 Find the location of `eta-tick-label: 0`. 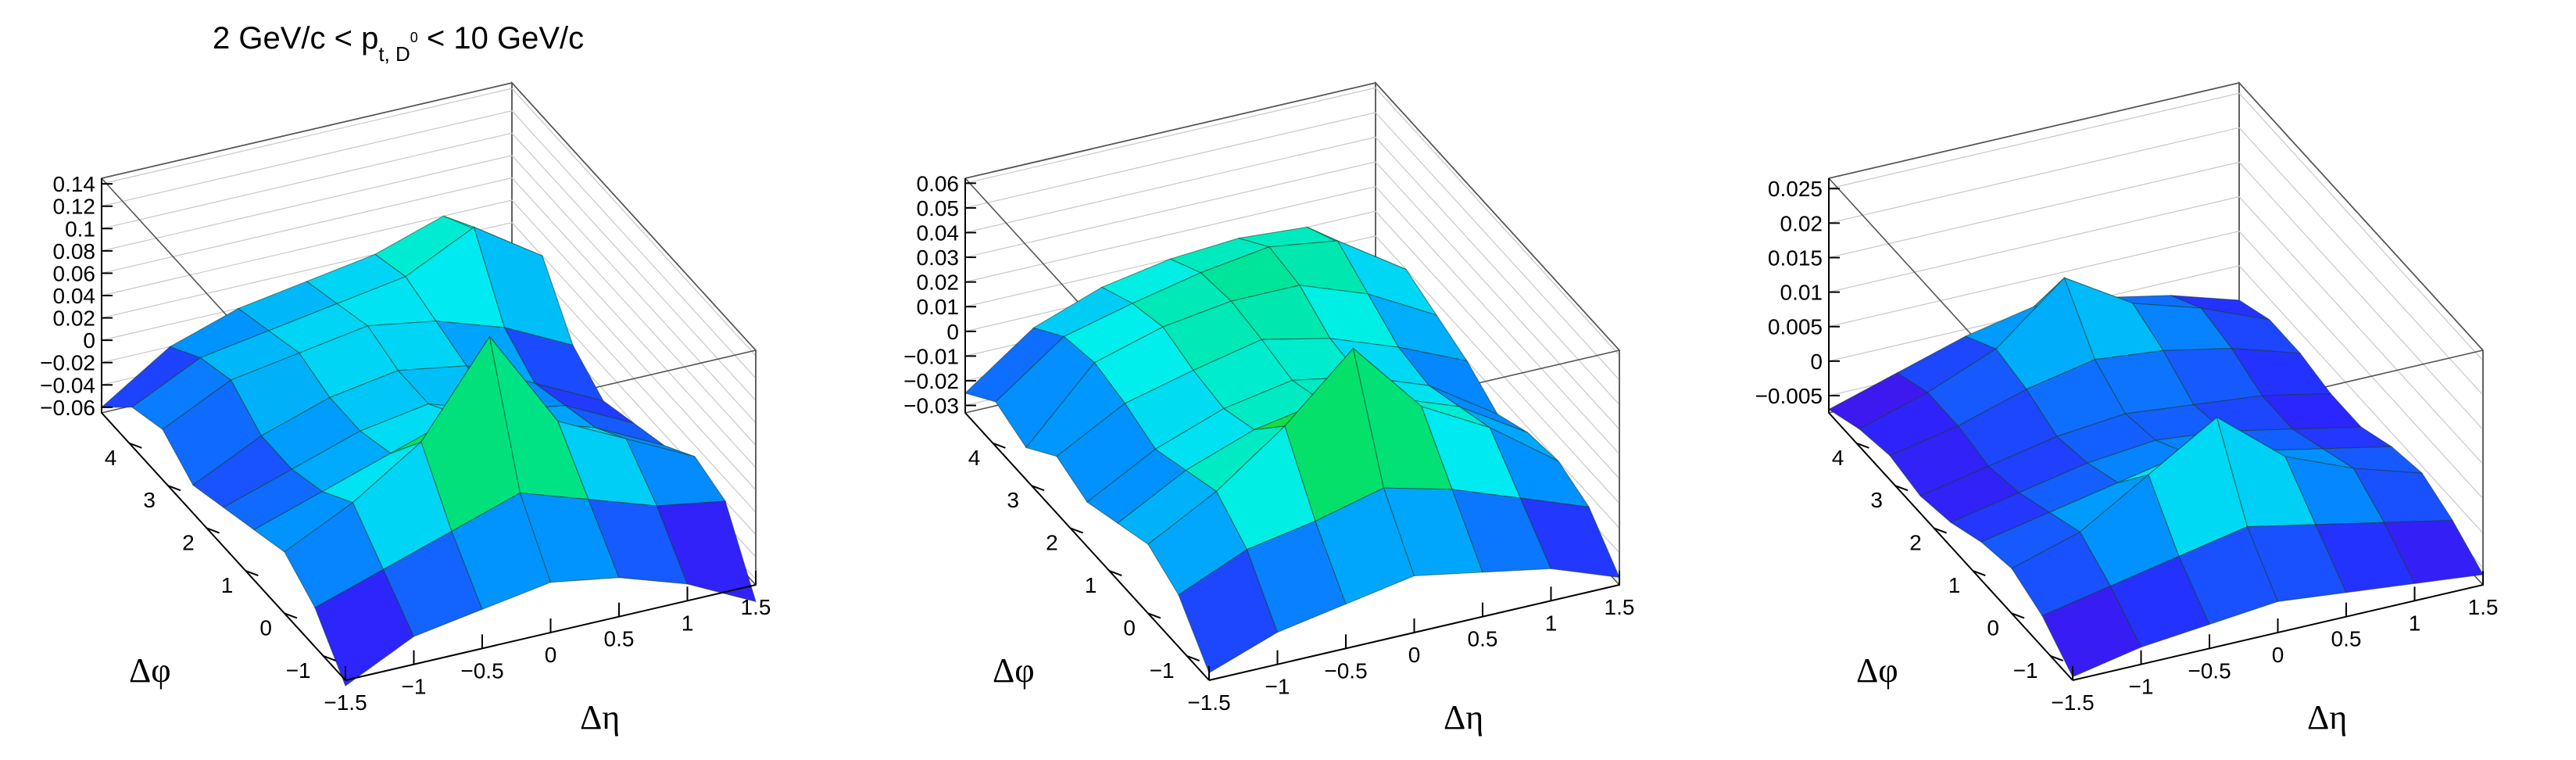

eta-tick-label: 0 is located at coordinates (1414, 655).